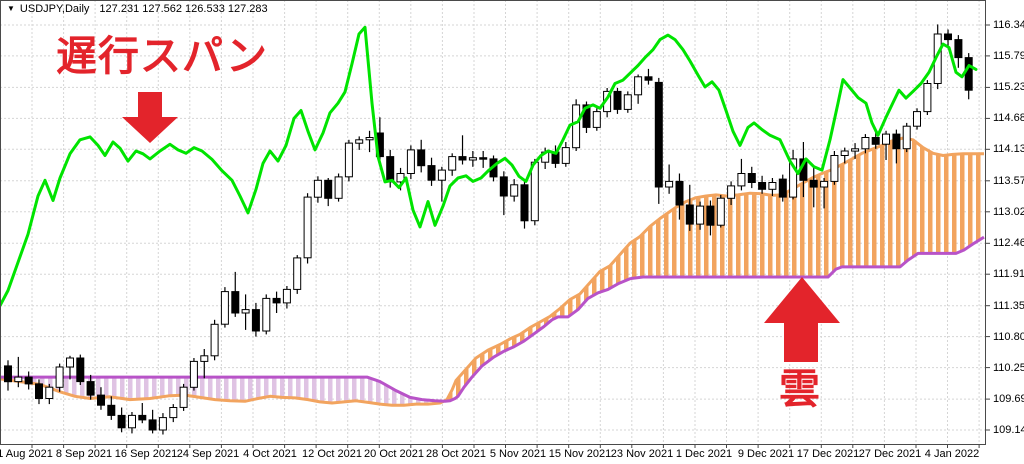 Image resolution: width=1024 pixels, height=464 pixels. Describe the element at coordinates (952, 454) in the screenshot. I see `time-axis-label: 4 Jan 2022` at that location.